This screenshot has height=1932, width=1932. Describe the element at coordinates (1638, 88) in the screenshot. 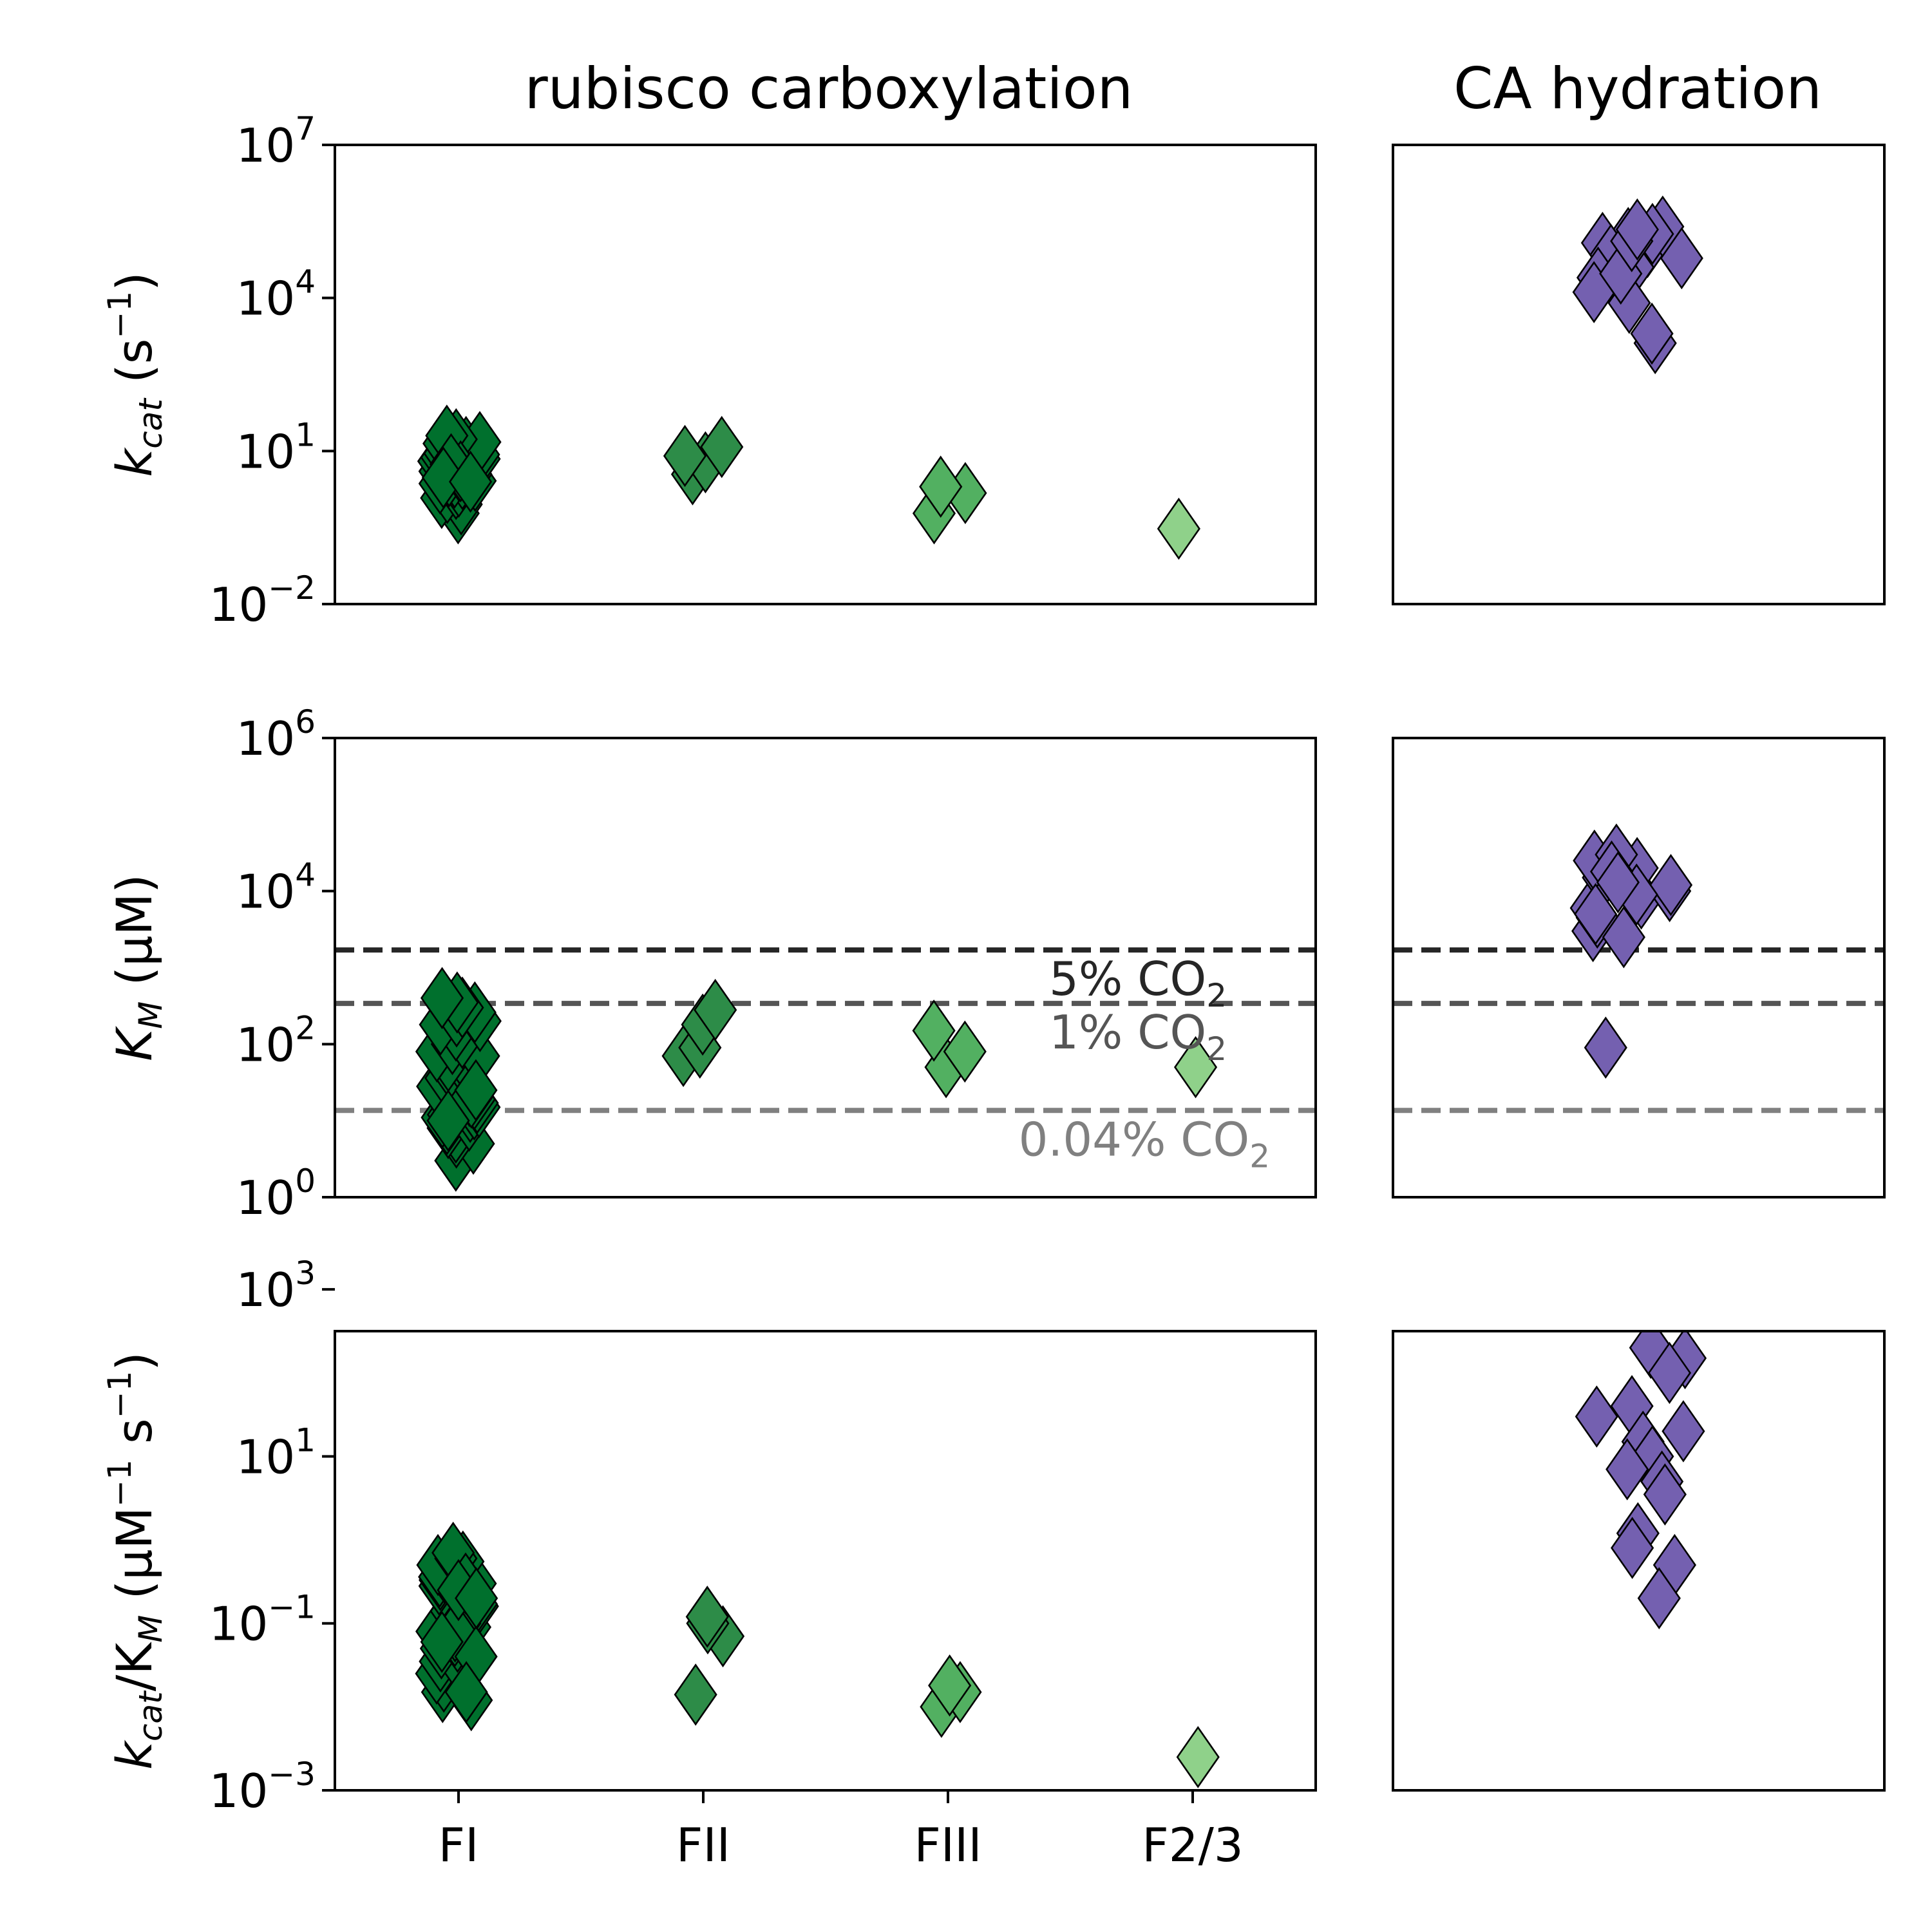

I see `column-title-ca: CA hydration` at that location.